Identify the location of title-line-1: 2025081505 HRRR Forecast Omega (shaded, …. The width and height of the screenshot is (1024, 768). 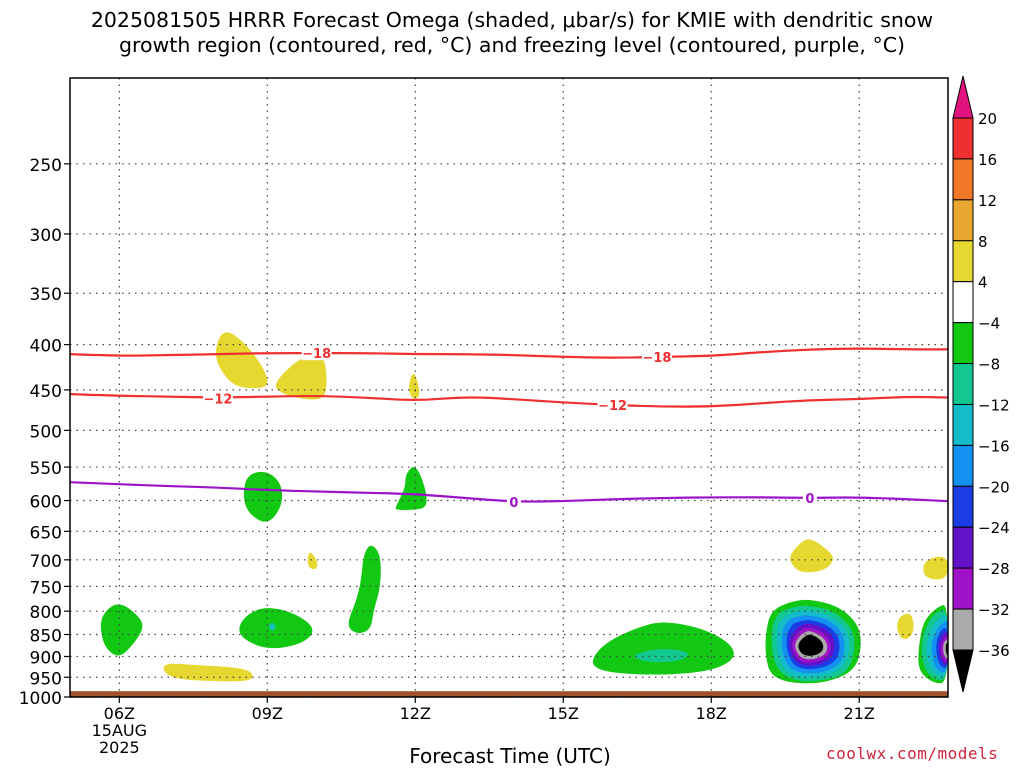
(512, 20).